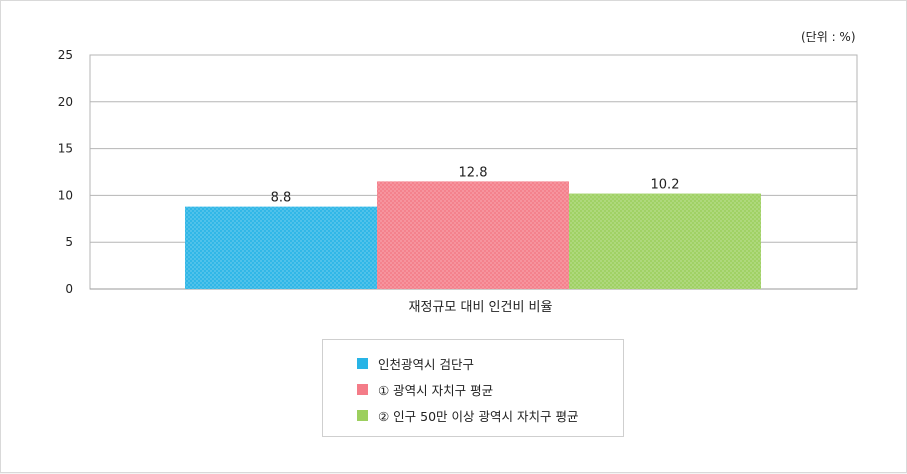  I want to click on legend-label: ① 광역시 자치구 평균, so click(436, 390).